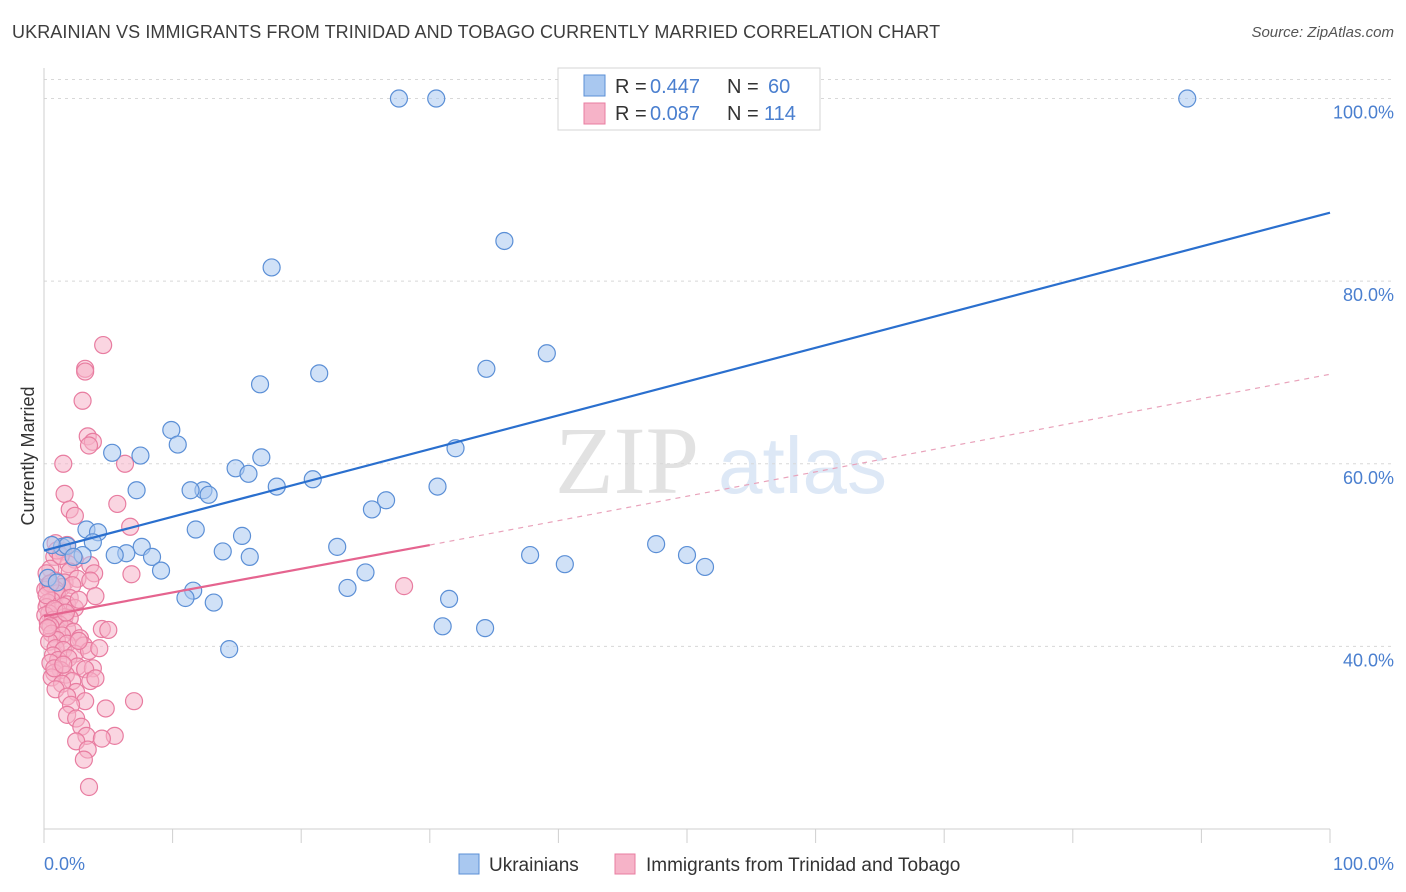  Describe the element at coordinates (779, 87) in the screenshot. I see `legend-n-value-1: 60` at that location.